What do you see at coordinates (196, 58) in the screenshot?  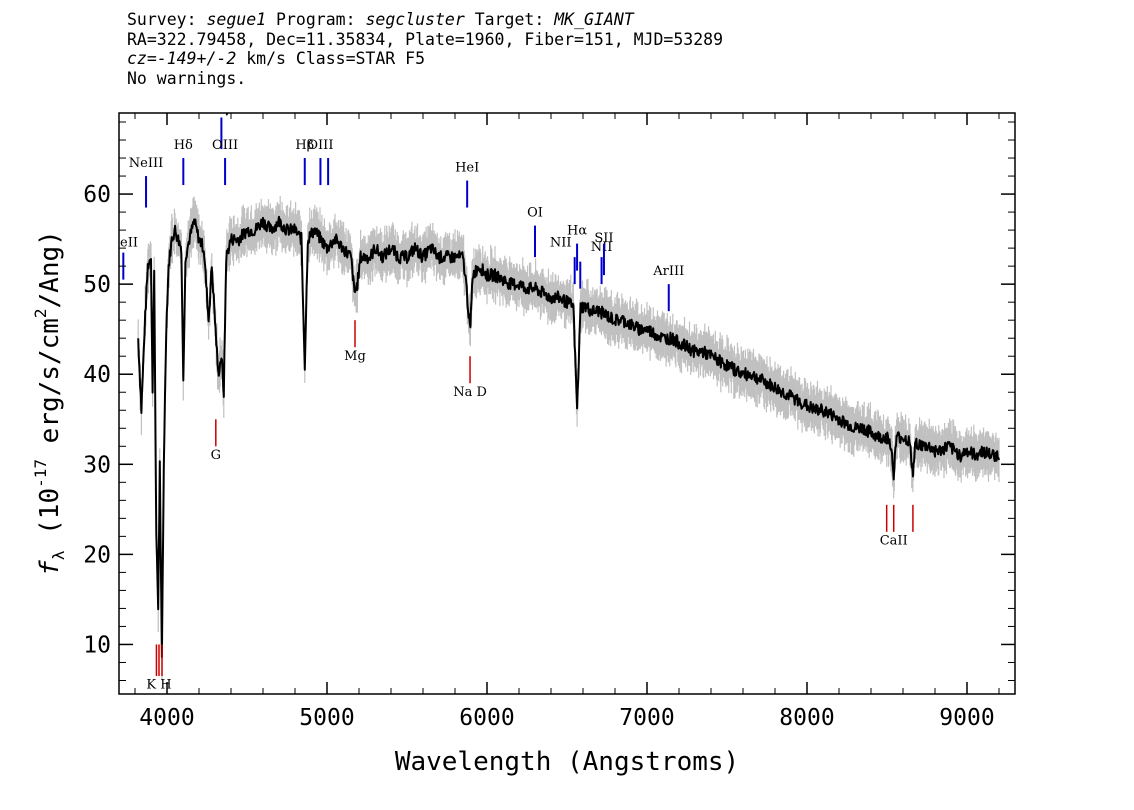 I see `cz-value: -149+/-2` at bounding box center [196, 58].